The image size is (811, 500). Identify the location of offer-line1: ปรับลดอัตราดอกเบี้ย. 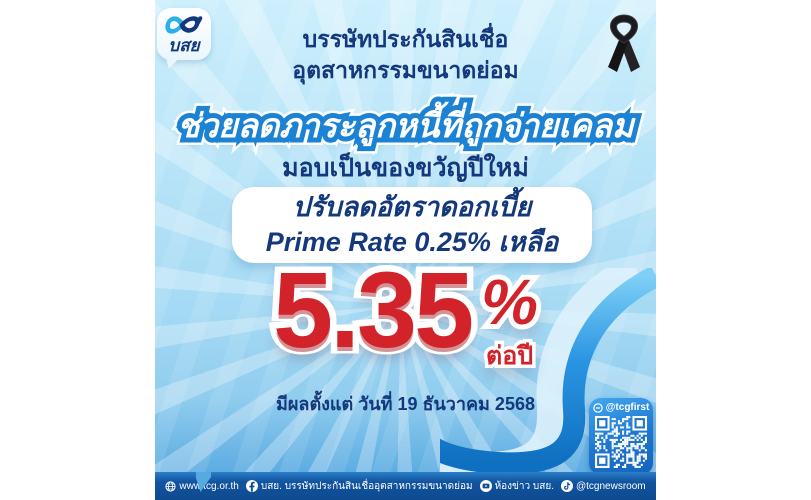
(412, 206).